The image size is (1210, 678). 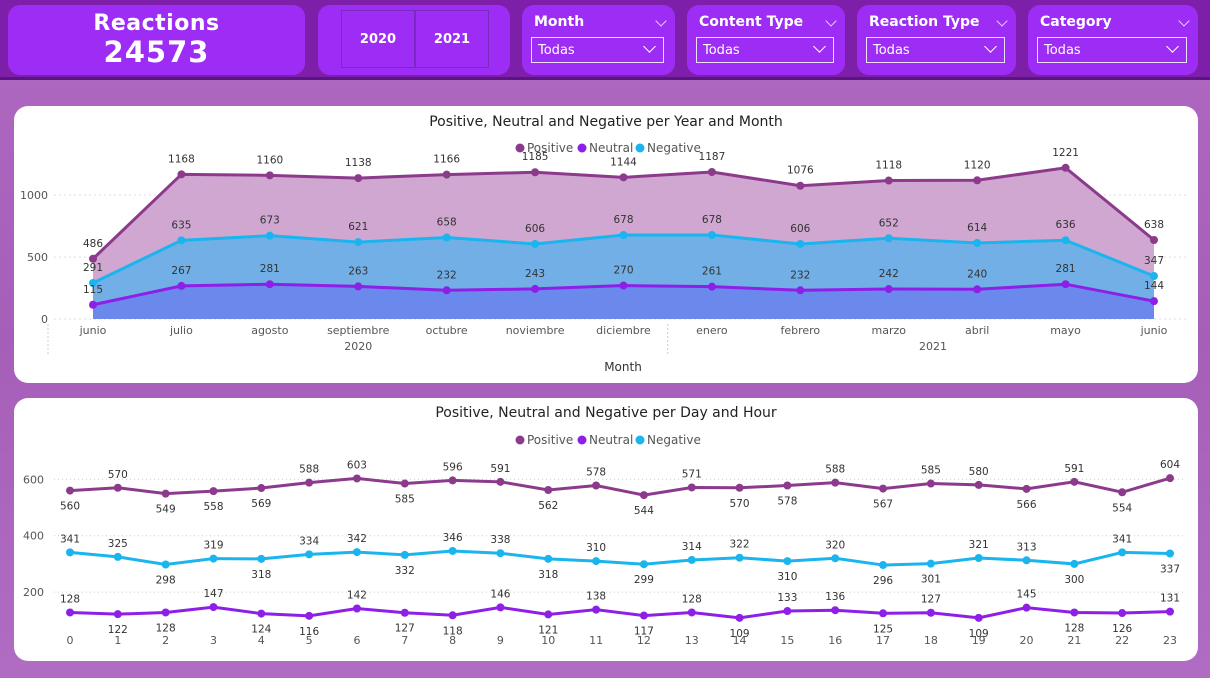 I want to click on reaction-type-filter-title: Reaction Type, so click(x=924, y=22).